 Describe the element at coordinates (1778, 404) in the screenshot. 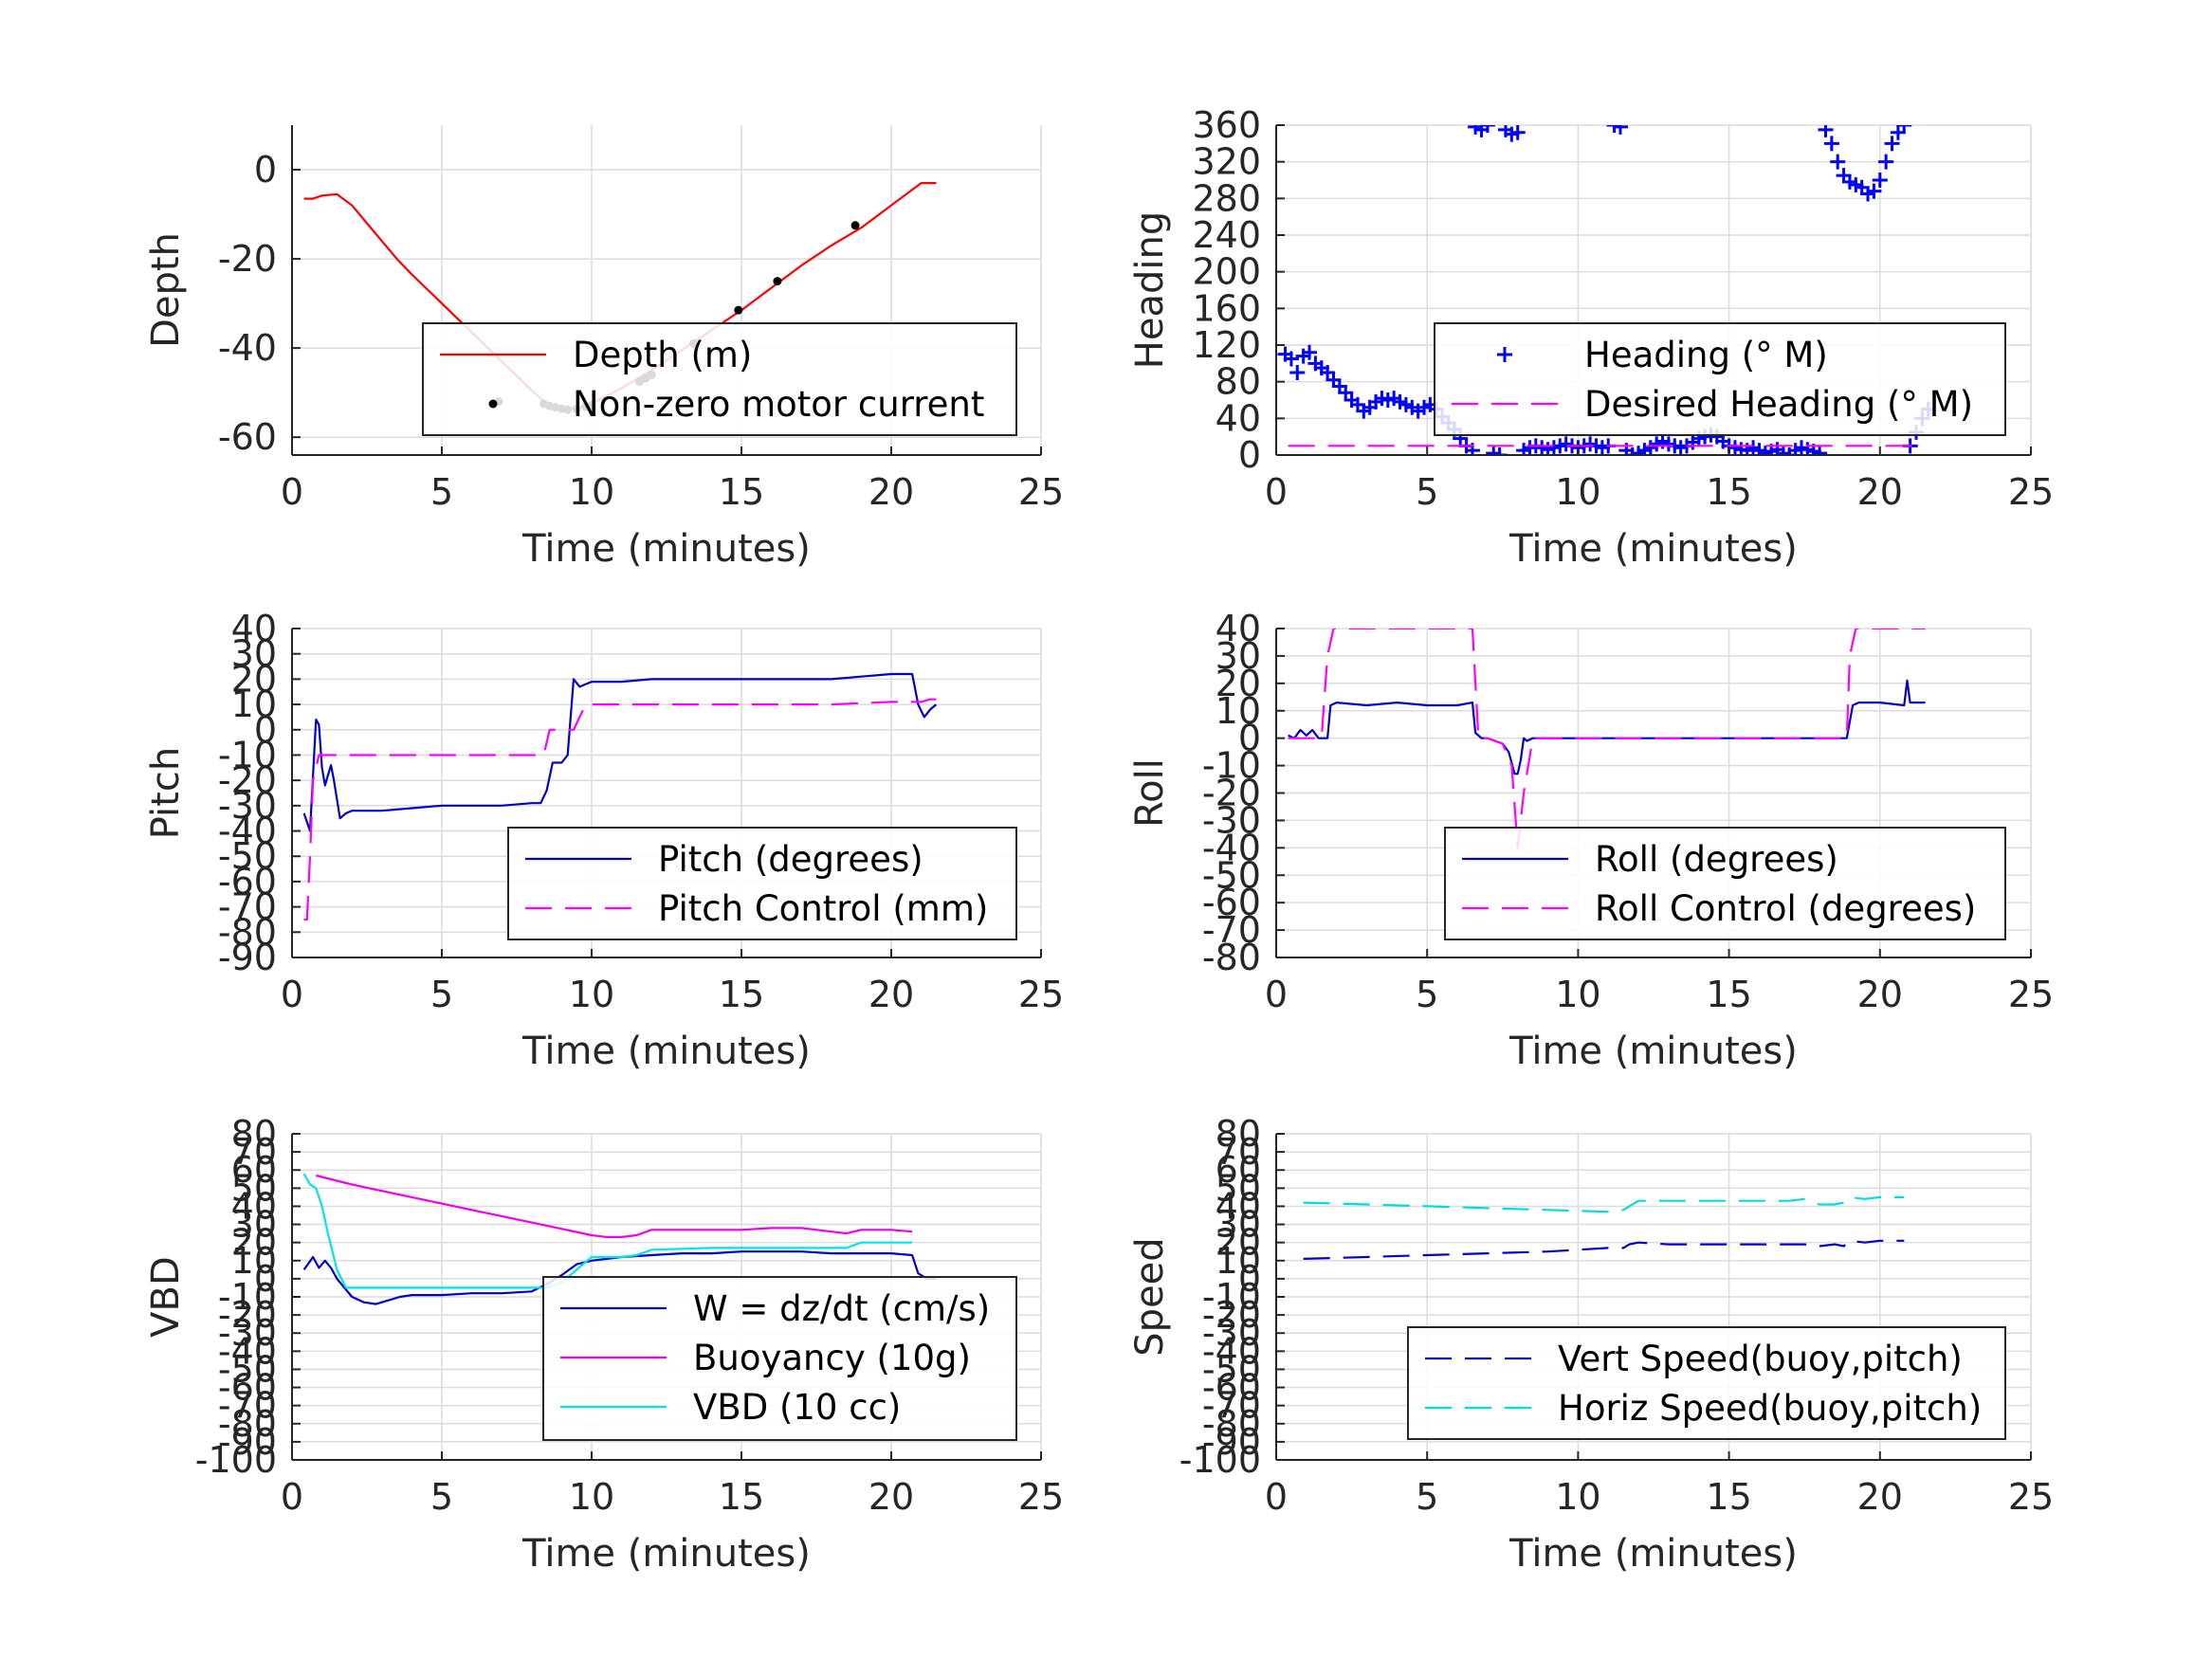

I see `legend-label: Desired Heading (° M)` at that location.